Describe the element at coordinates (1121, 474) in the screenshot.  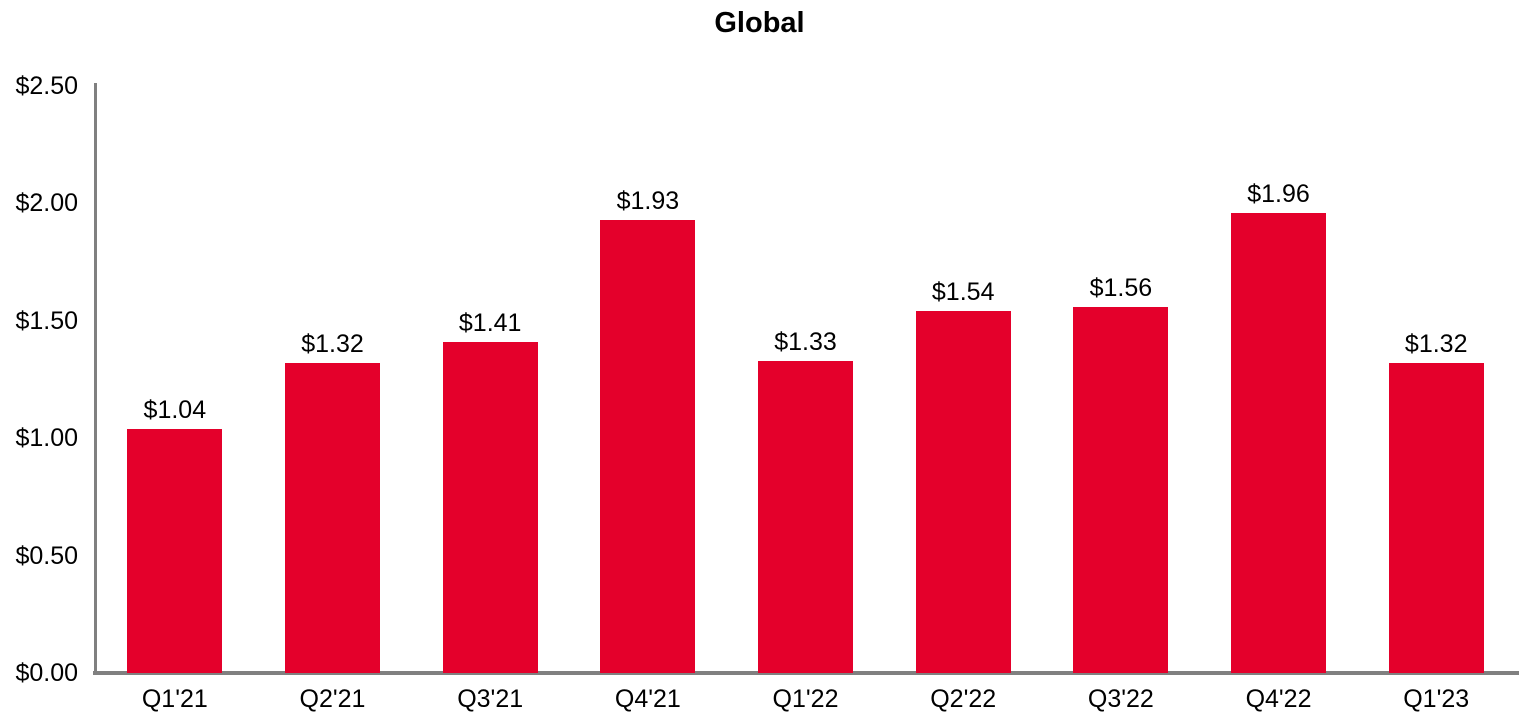
I see `bar-Q3'22: $1.56` at that location.